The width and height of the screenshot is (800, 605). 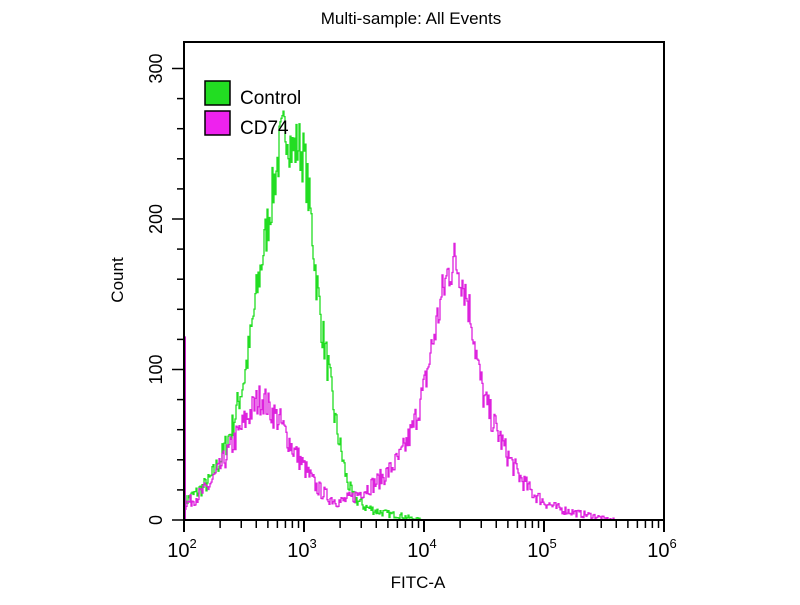 I want to click on chart-title: Multi-sample: All Events, so click(x=411, y=18).